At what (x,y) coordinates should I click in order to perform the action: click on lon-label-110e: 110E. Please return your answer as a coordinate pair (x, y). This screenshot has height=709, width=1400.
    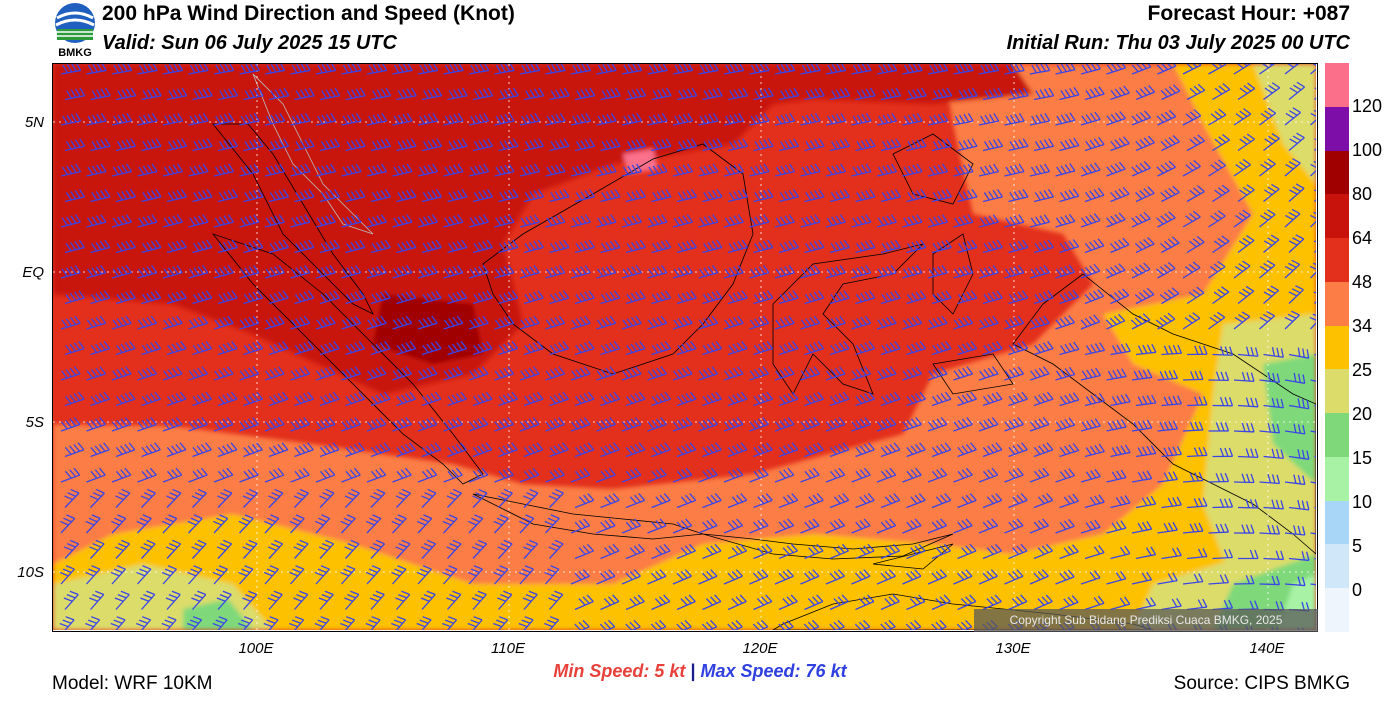
    Looking at the image, I should click on (508, 648).